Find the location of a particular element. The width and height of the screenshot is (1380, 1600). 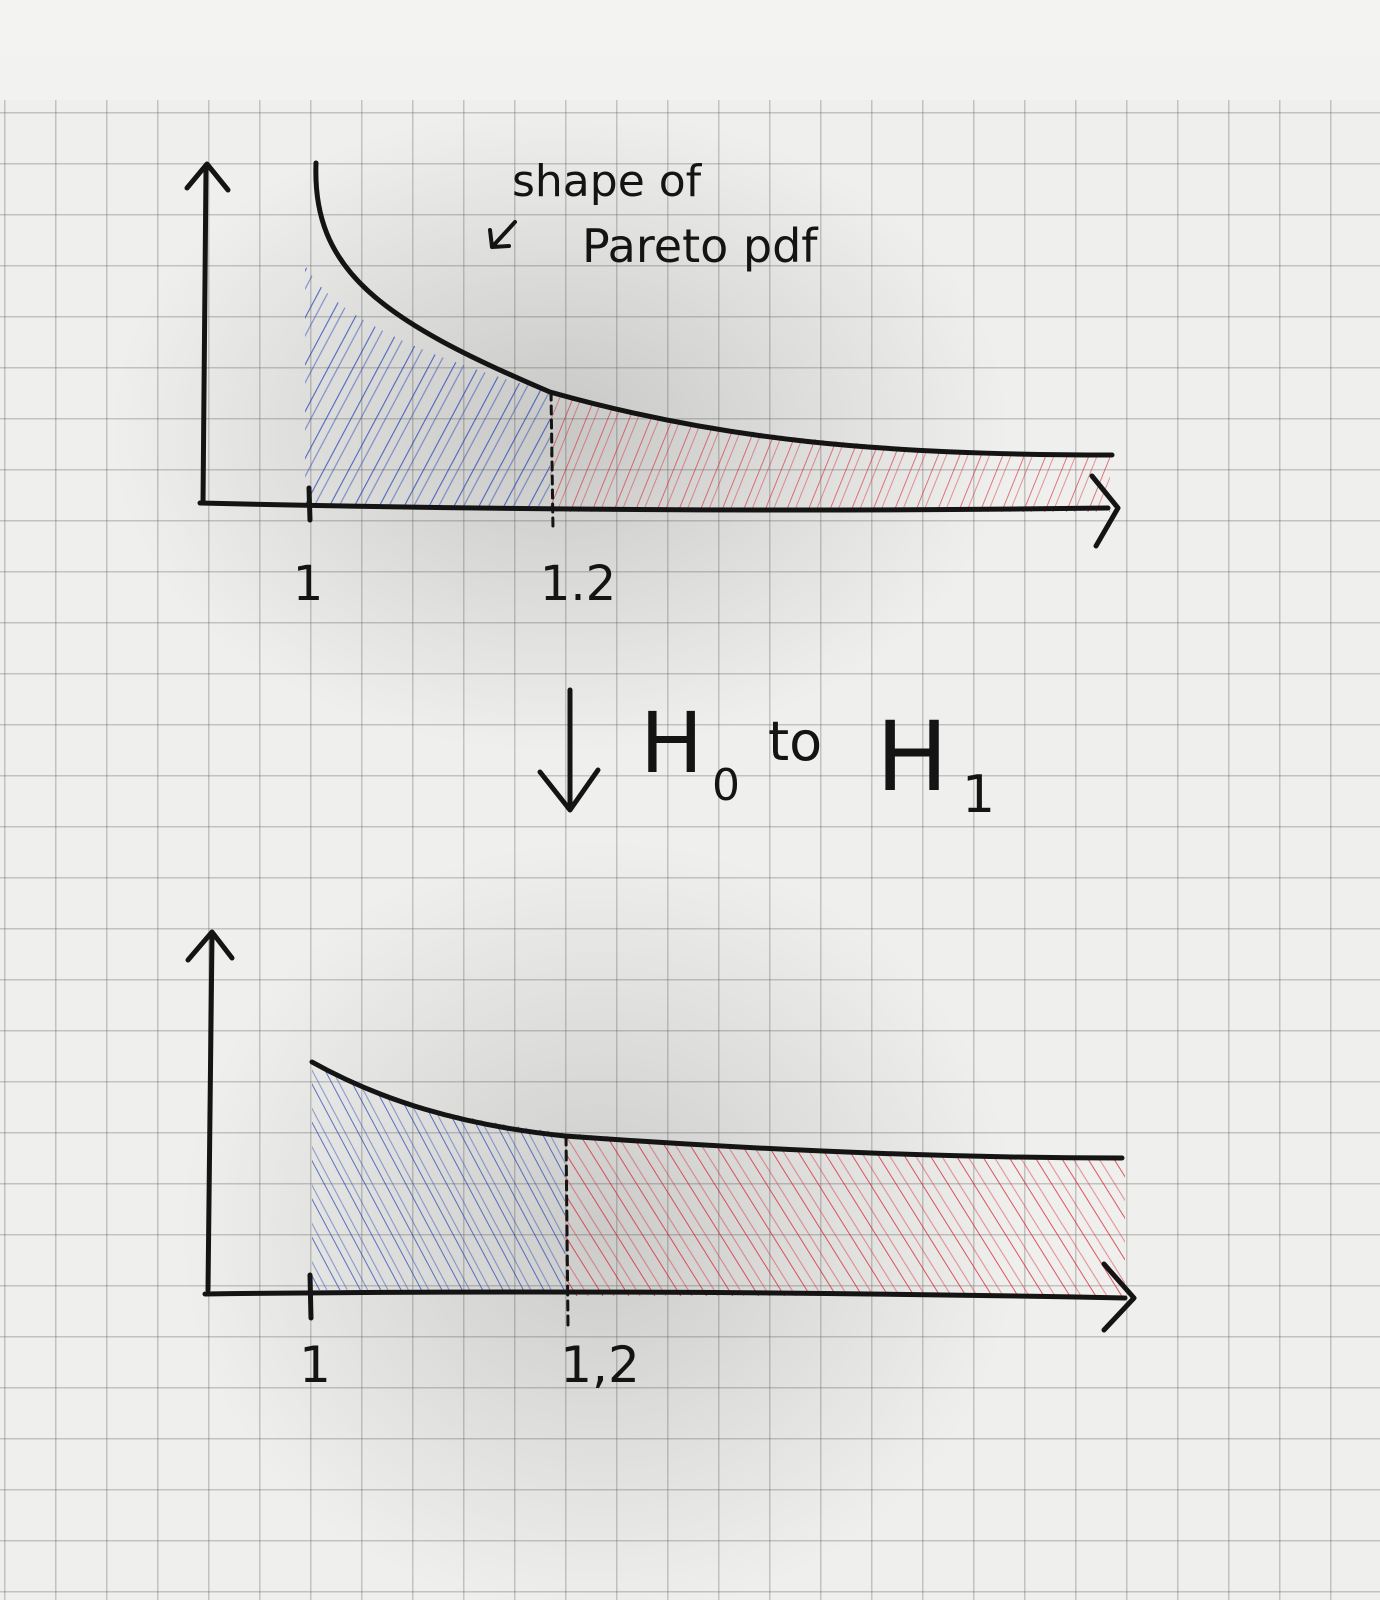

top-x-axis is located at coordinates (654, 506).